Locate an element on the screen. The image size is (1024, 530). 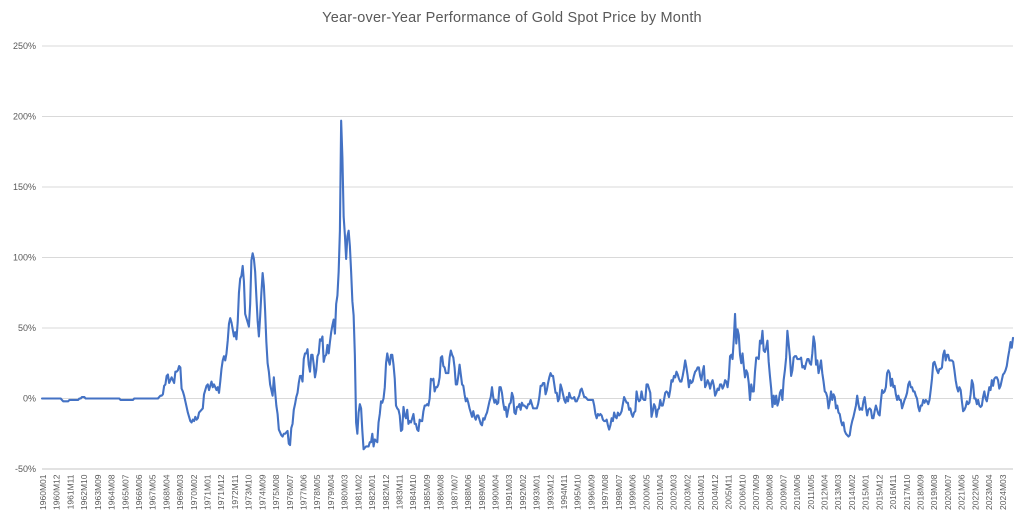
x-axis-tick-label: 2004M01 is located at coordinates (701, 492).